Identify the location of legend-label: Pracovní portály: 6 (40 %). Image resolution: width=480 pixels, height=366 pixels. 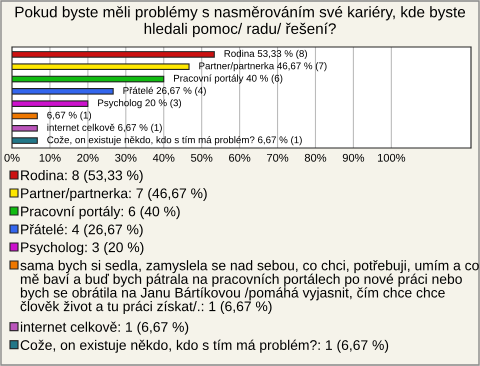
(100, 213).